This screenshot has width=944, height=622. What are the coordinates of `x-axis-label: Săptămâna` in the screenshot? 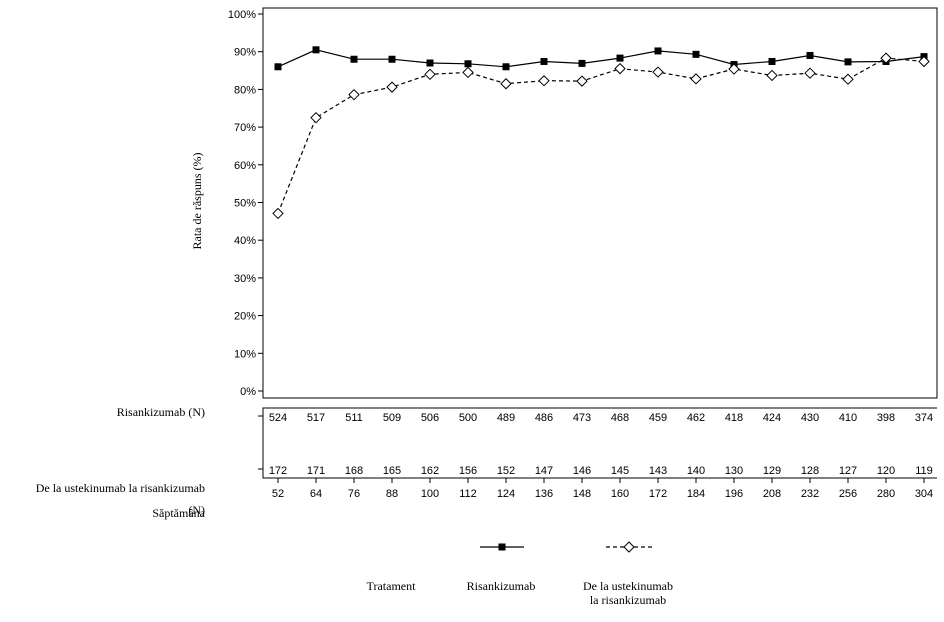 It's located at (178, 513).